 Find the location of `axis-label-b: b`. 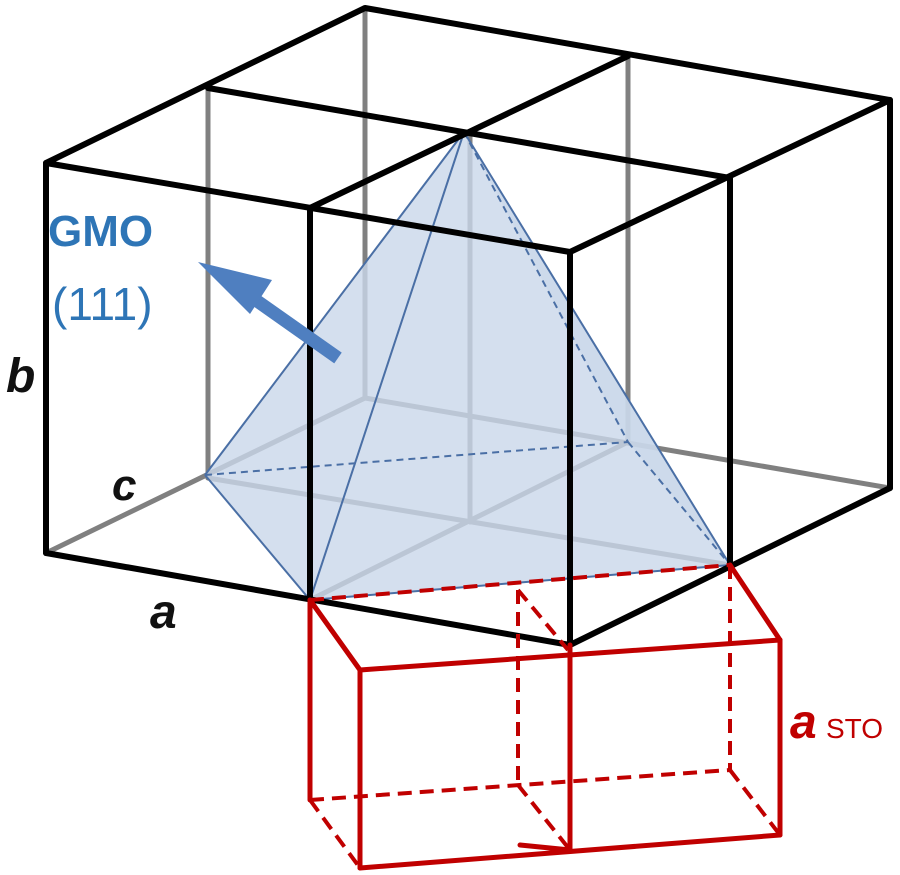

axis-label-b: b is located at coordinates (20, 376).